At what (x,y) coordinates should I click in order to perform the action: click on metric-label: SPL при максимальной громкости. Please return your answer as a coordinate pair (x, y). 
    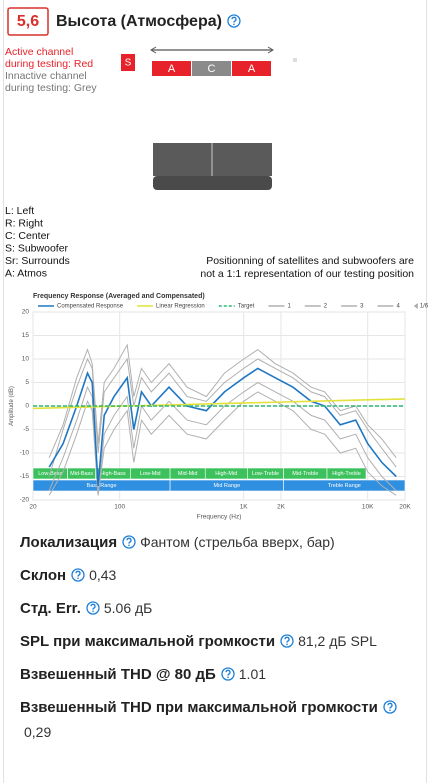
    Looking at the image, I should click on (148, 641).